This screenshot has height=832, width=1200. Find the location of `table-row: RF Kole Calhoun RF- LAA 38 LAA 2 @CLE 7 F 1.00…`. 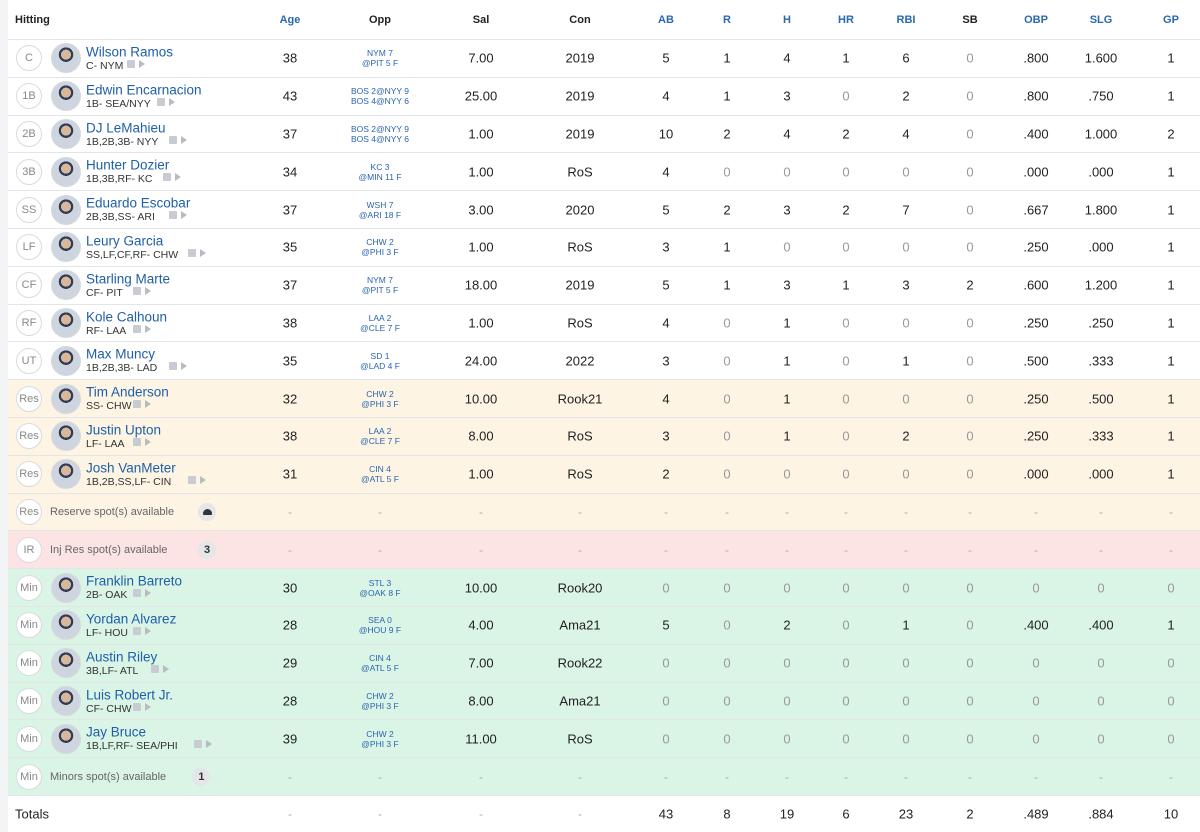

table-row: RF Kole Calhoun RF- LAA 38 LAA 2 @CLE 7 F 1.00… is located at coordinates (604, 323).